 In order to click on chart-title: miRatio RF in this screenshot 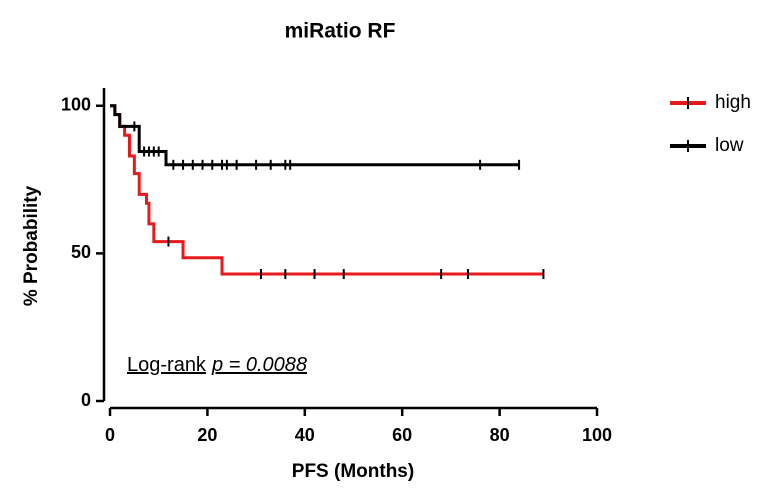, I will do `click(340, 31)`.